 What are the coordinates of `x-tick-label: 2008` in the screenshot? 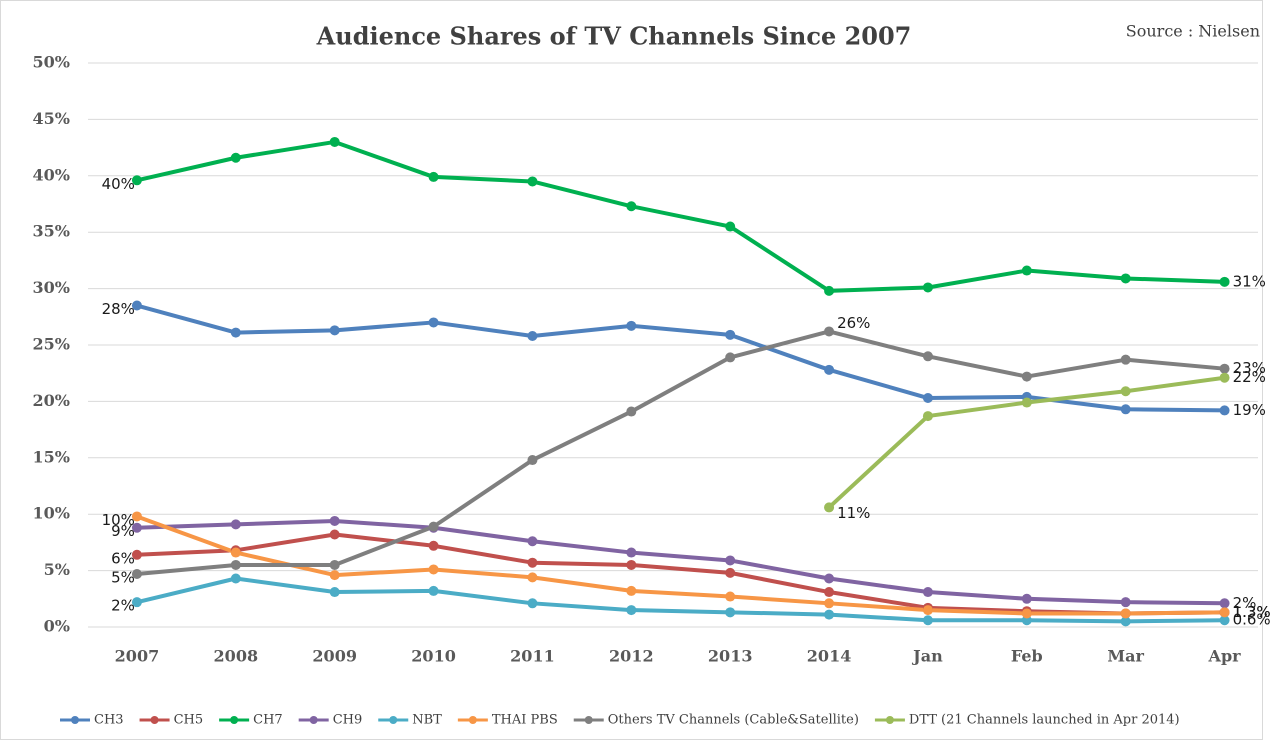 It's located at (236, 656).